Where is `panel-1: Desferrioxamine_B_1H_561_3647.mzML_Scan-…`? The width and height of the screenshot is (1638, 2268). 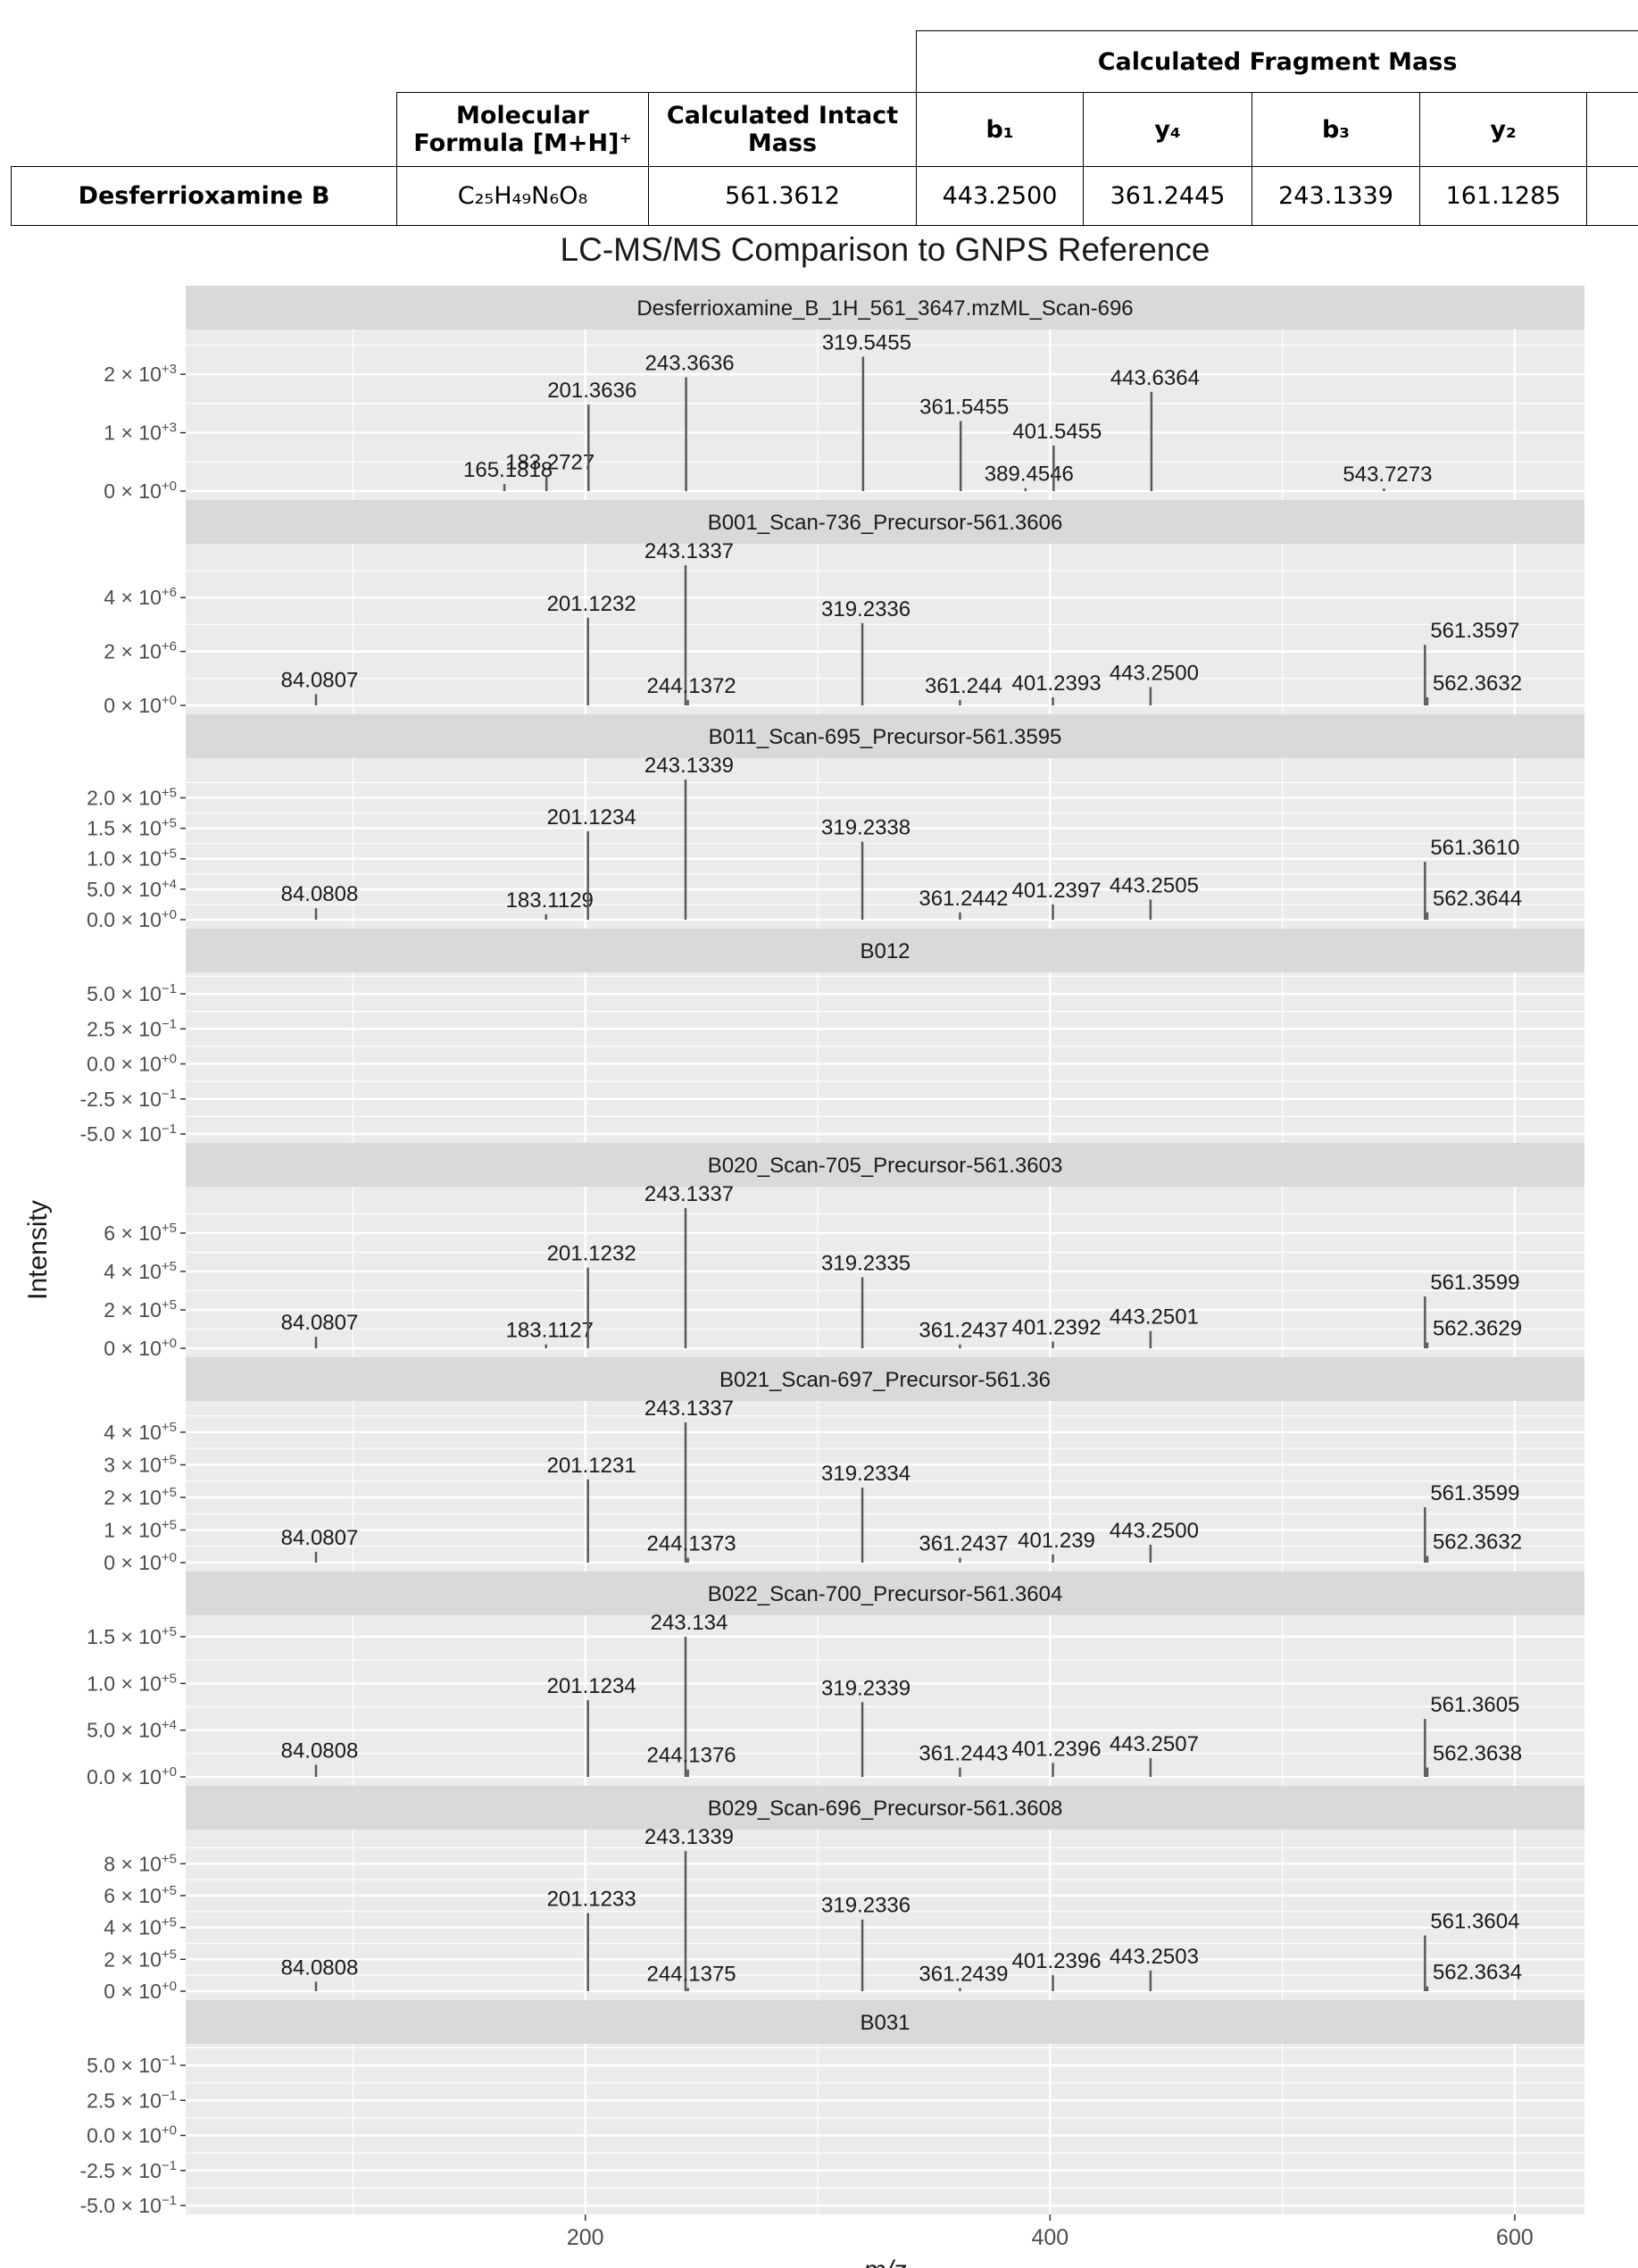 panel-1: Desferrioxamine_B_1H_561_3647.mzML_Scan-… is located at coordinates (844, 394).